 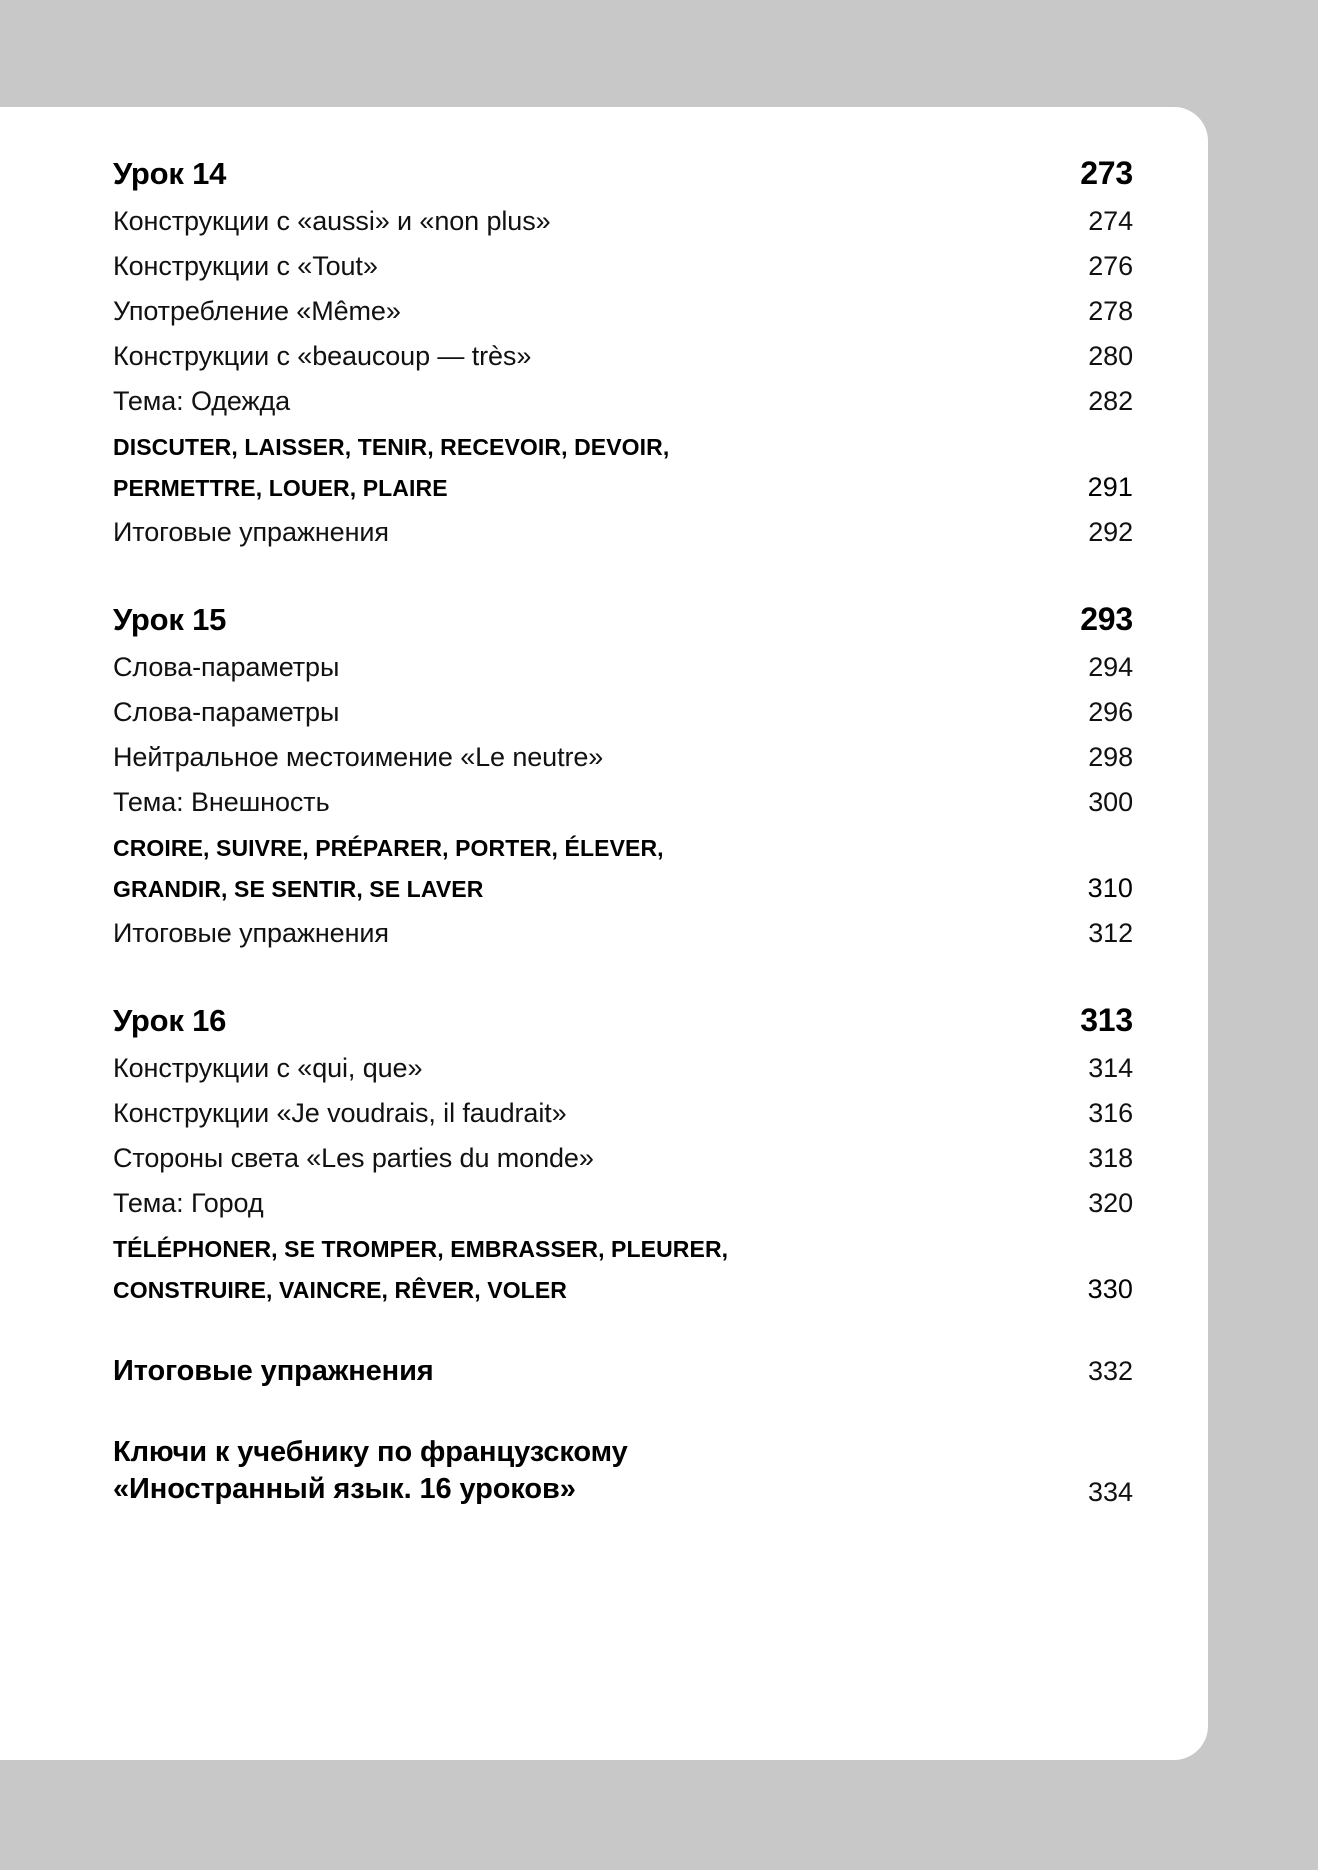 I want to click on toc-entry-page: 312, so click(x=1110, y=933).